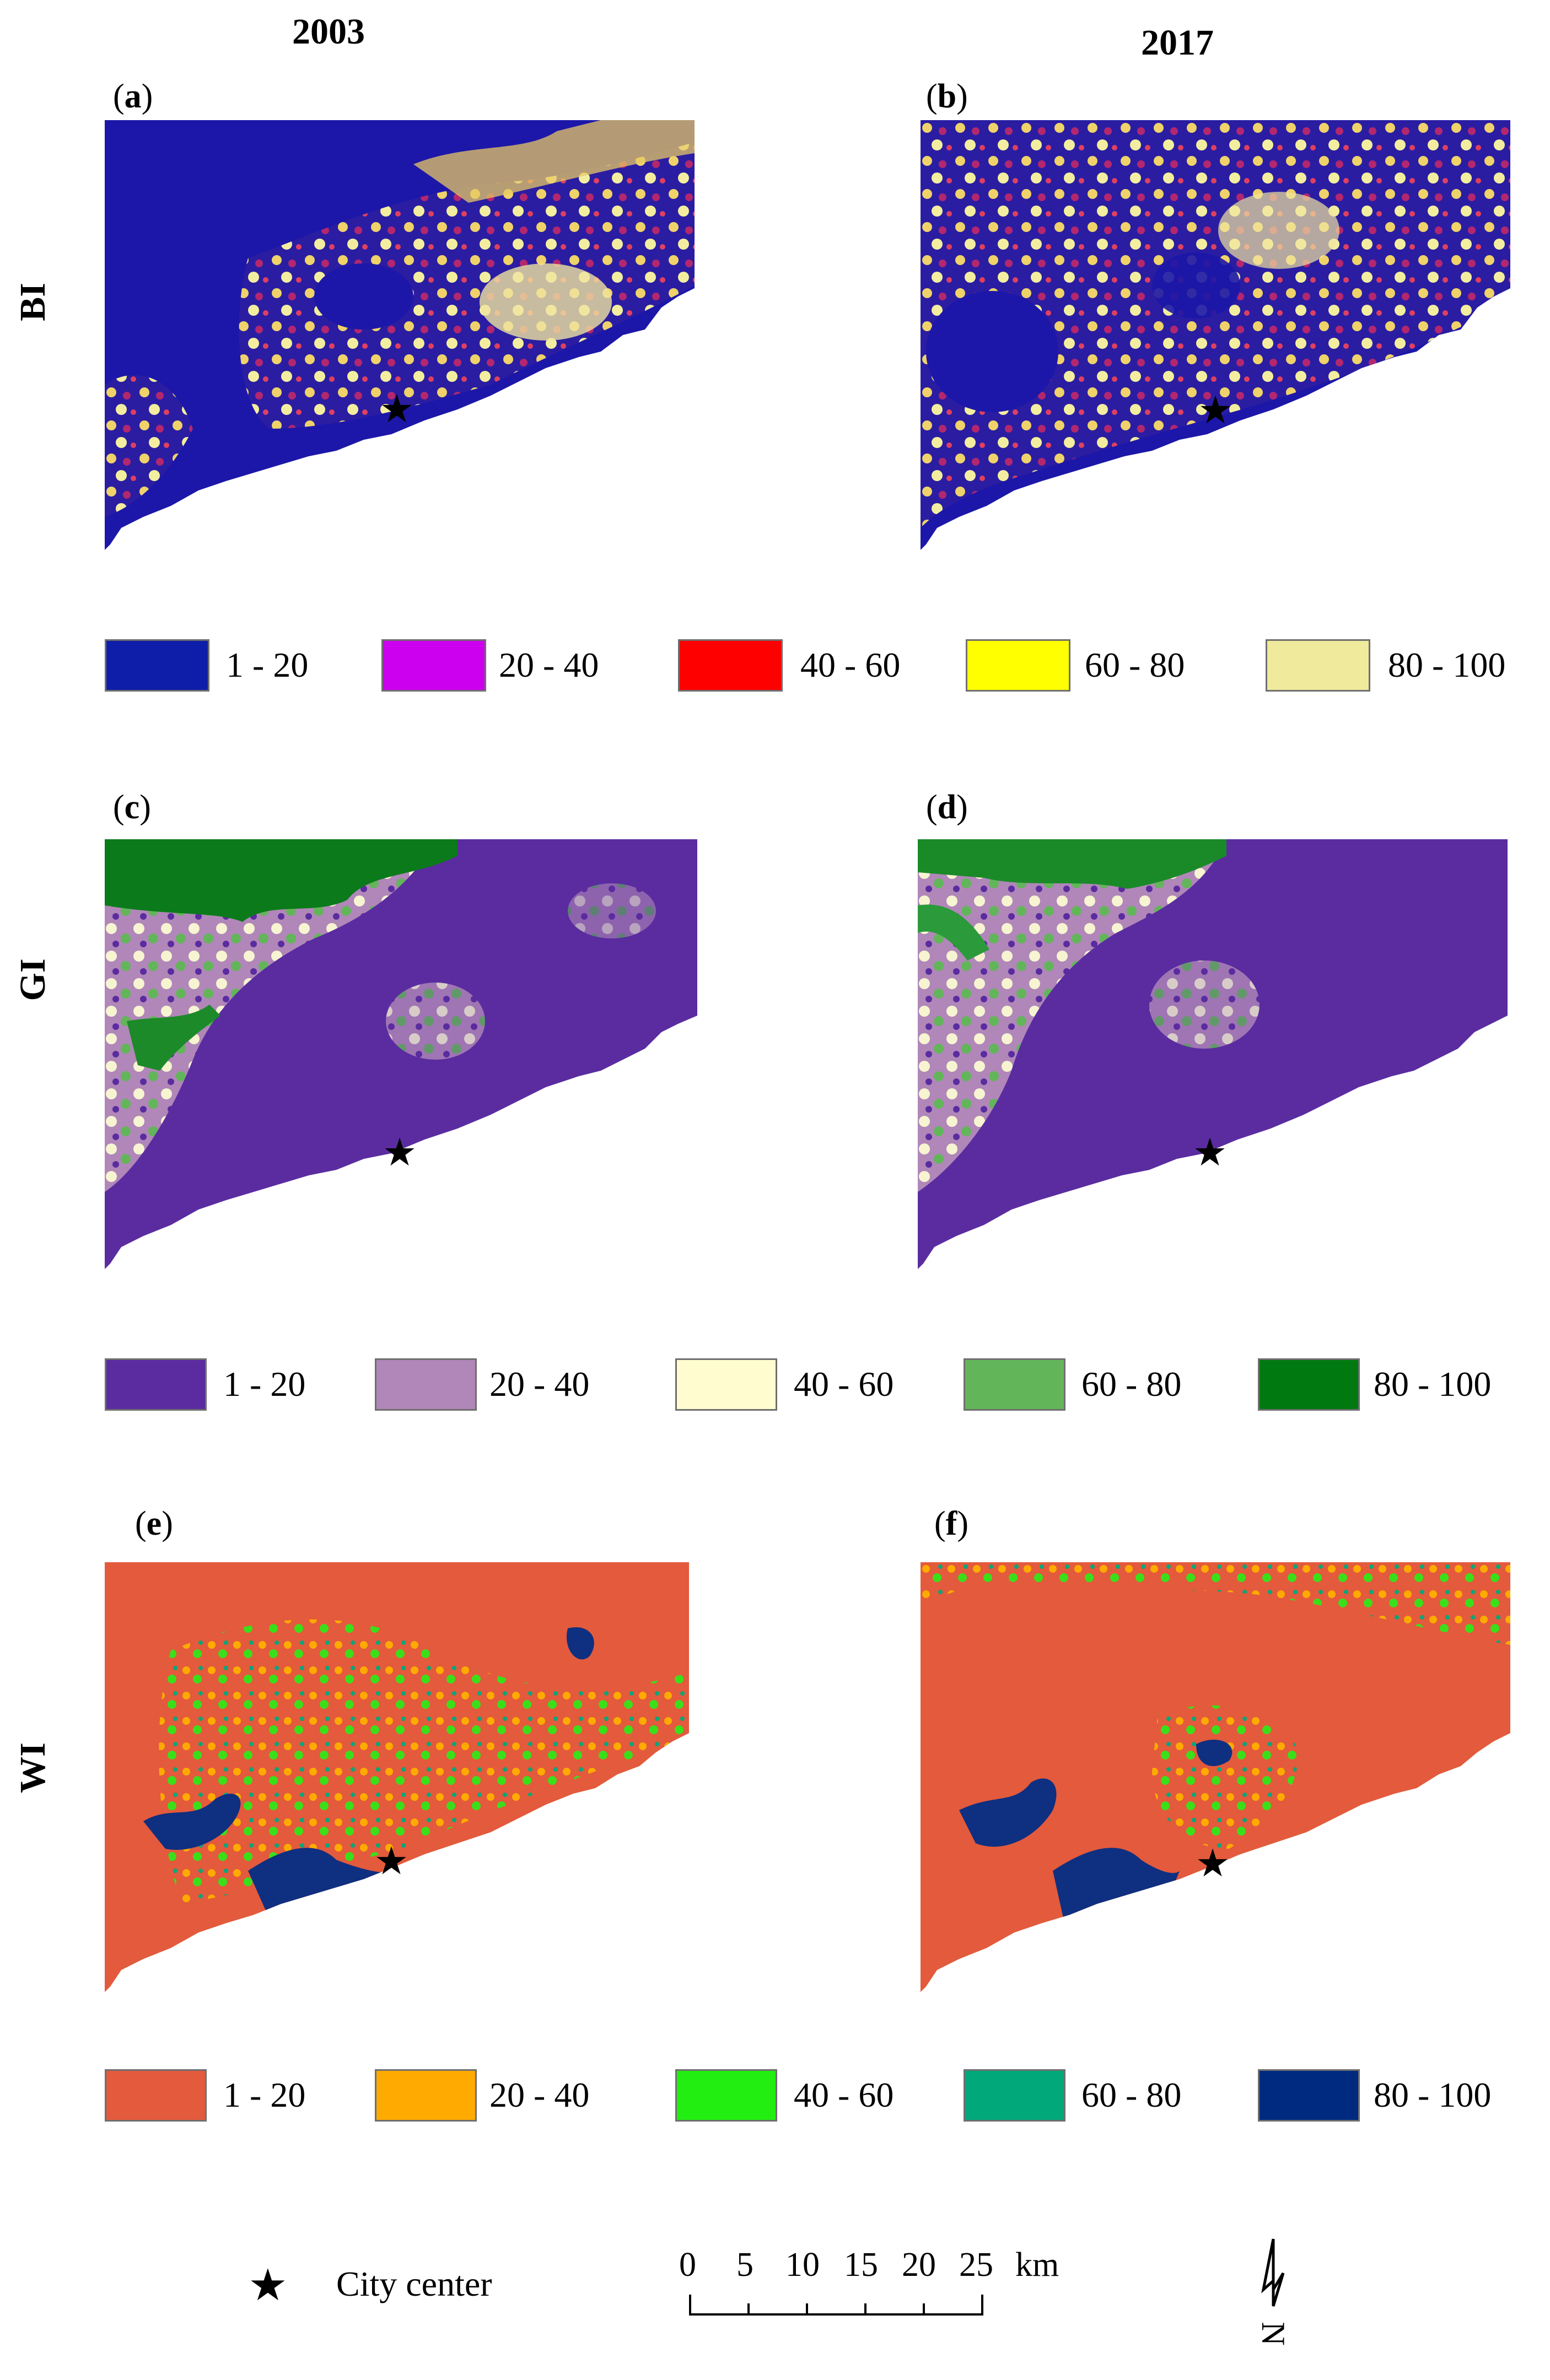 This screenshot has height=2380, width=1550. What do you see at coordinates (850, 664) in the screenshot?
I see `legend-label-bi-3: 40 - 60` at bounding box center [850, 664].